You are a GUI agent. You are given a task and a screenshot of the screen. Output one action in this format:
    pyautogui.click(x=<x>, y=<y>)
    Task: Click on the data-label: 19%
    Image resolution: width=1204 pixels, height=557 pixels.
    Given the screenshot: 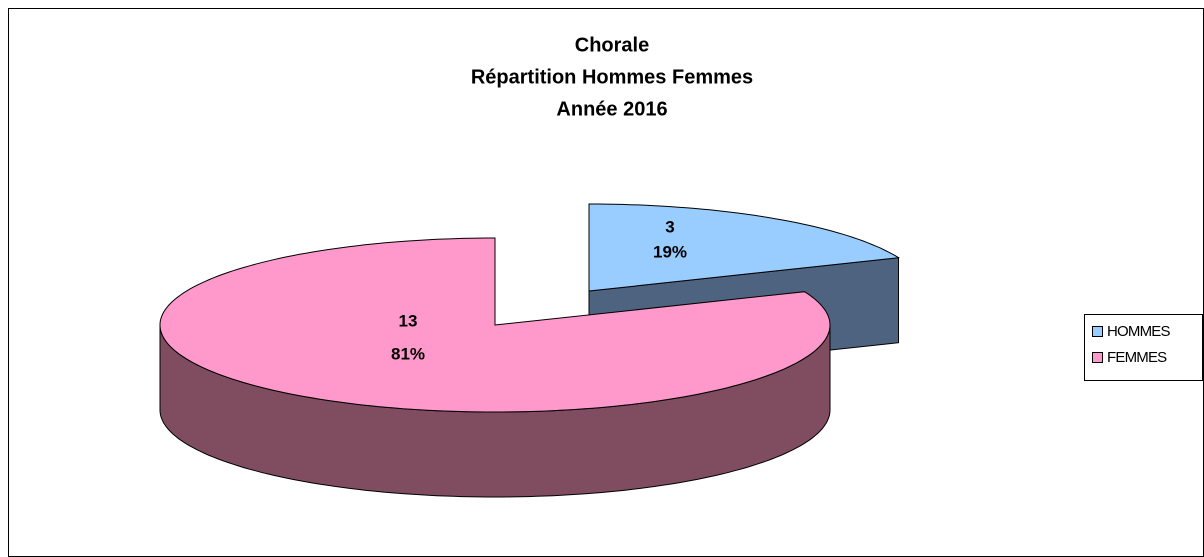 What is the action you would take?
    pyautogui.click(x=670, y=251)
    